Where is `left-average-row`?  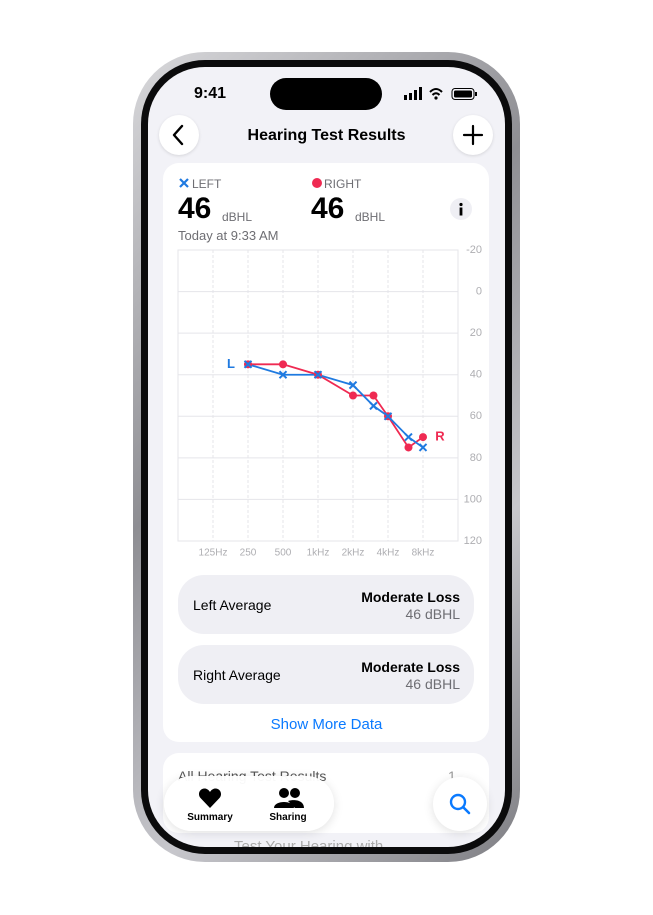 left-average-row is located at coordinates (326, 604).